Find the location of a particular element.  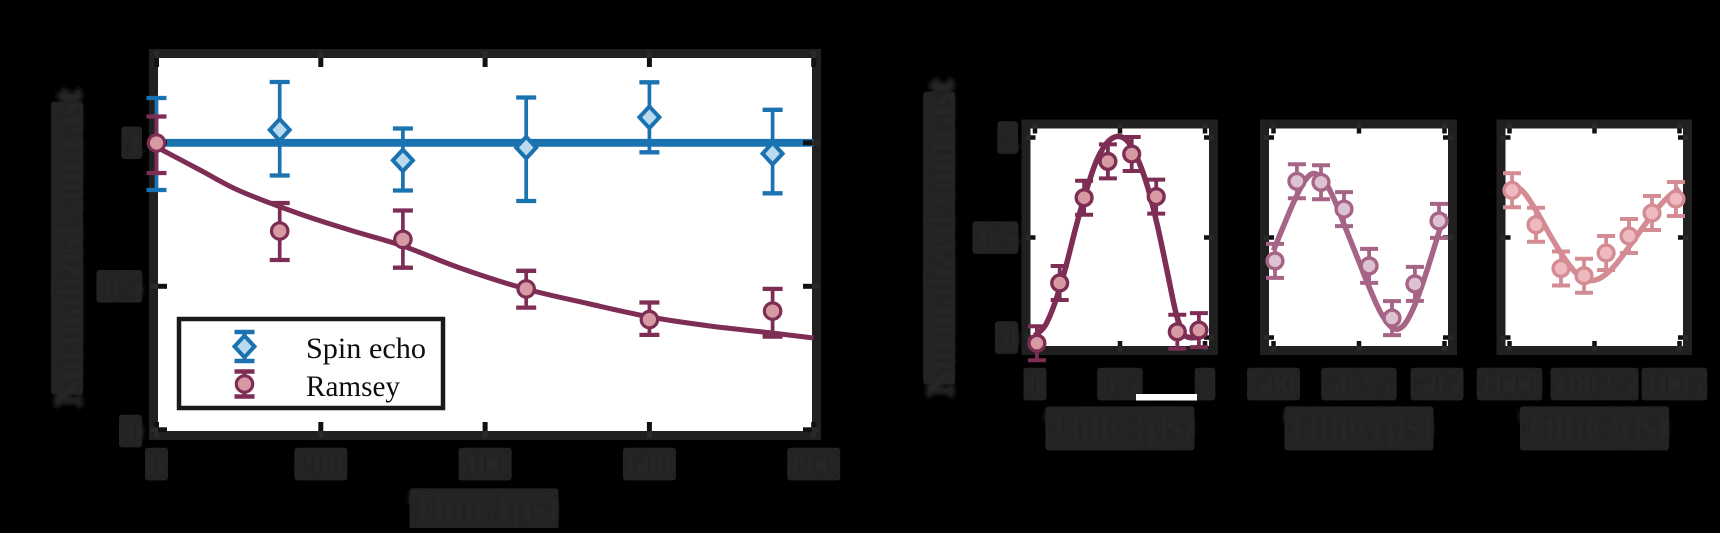

svg-text: 500 is located at coordinates (1273, 384).